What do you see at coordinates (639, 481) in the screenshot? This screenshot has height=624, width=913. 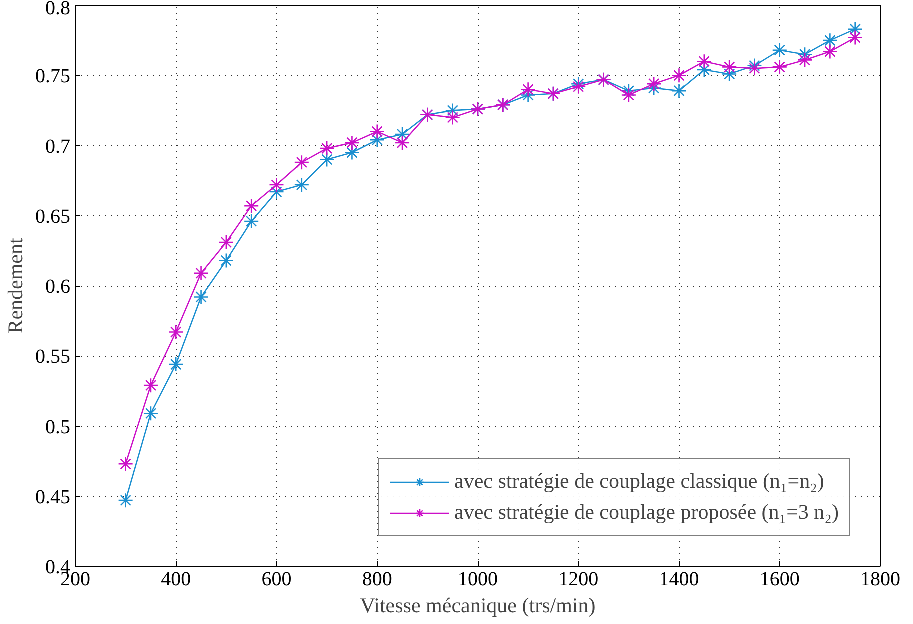 I see `legend-label: avec stratégie de couplage classique (n₁=n₂)` at bounding box center [639, 481].